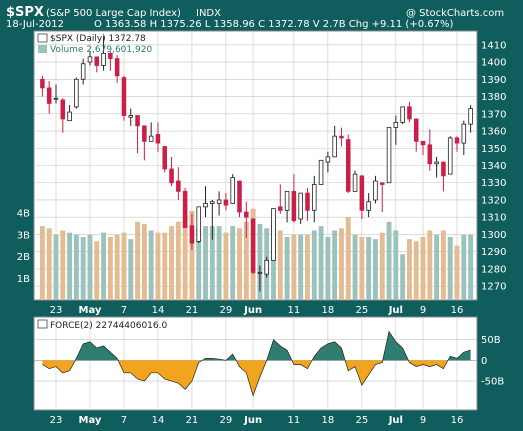 Image resolution: width=523 pixels, height=431 pixels. I want to click on price-tick-label: 1360, so click(493, 132).